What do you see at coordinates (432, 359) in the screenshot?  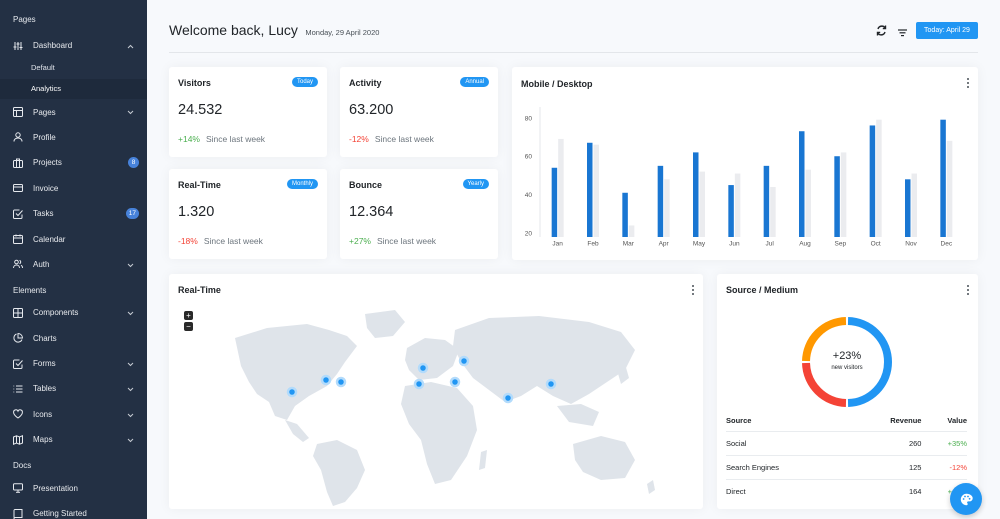 I see `map-europe` at bounding box center [432, 359].